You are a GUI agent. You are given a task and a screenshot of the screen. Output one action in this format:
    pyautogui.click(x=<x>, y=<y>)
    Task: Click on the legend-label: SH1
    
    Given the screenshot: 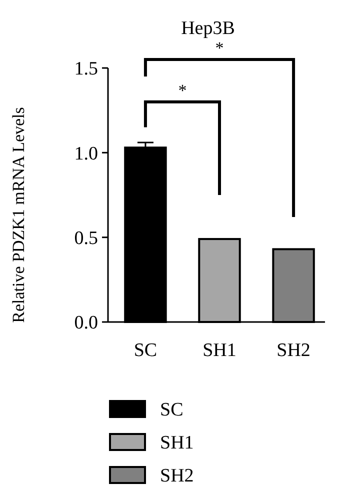 What is the action you would take?
    pyautogui.click(x=177, y=443)
    